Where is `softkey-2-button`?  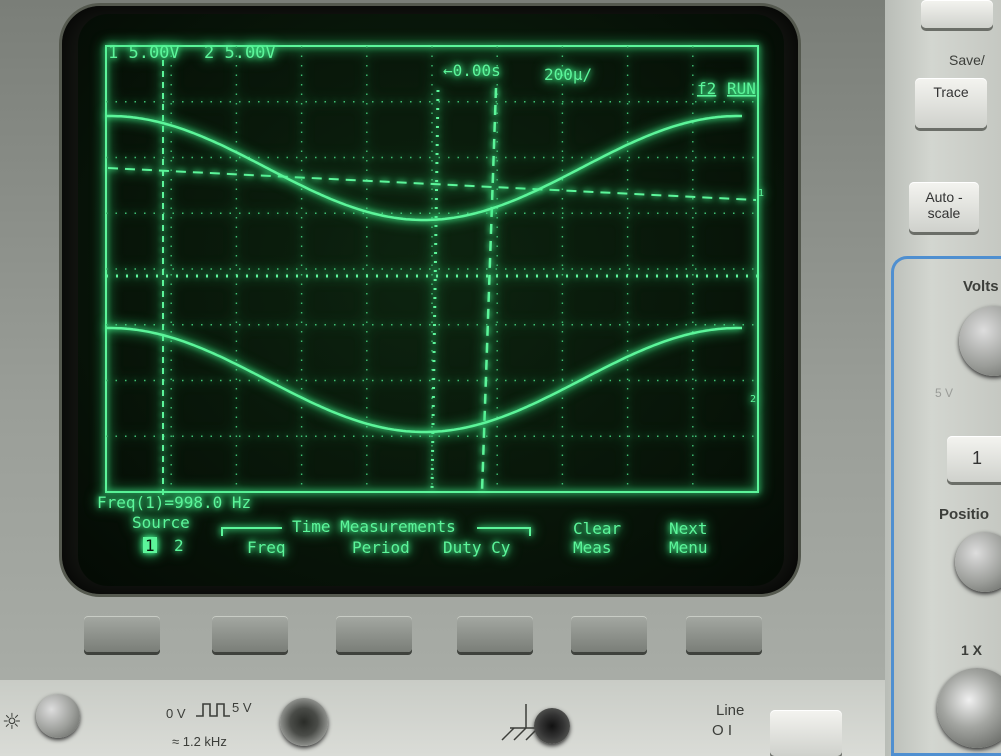 softkey-2-button is located at coordinates (250, 634).